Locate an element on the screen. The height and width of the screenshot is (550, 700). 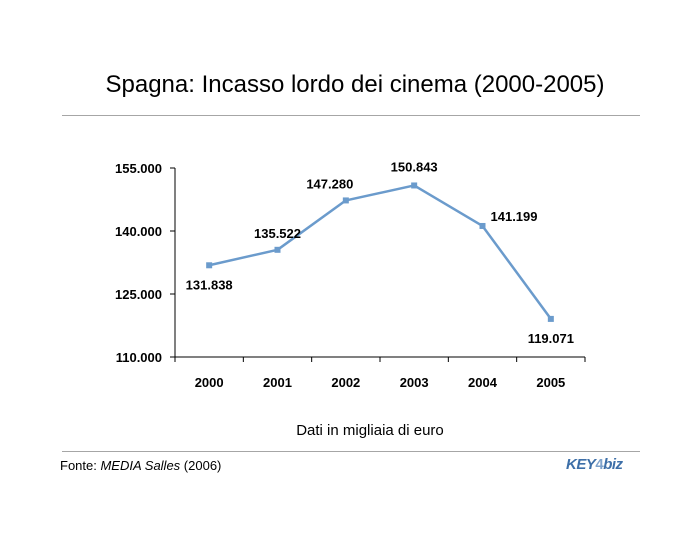
y-tick-label: 140.000 is located at coordinates (138, 231).